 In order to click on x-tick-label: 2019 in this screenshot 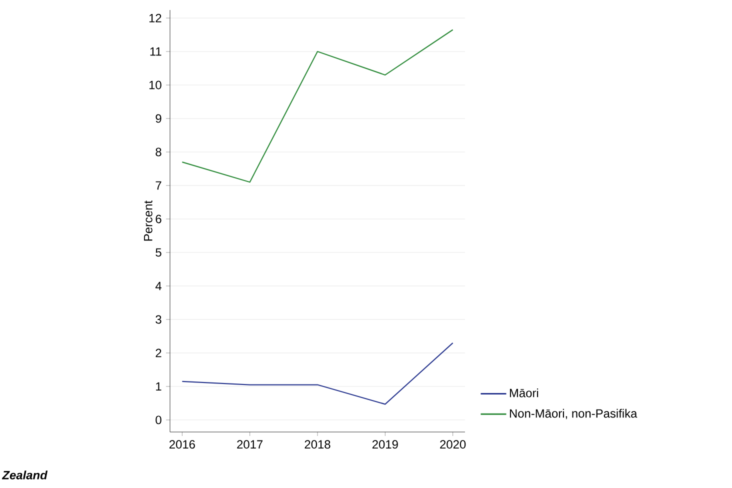, I will do `click(385, 444)`.